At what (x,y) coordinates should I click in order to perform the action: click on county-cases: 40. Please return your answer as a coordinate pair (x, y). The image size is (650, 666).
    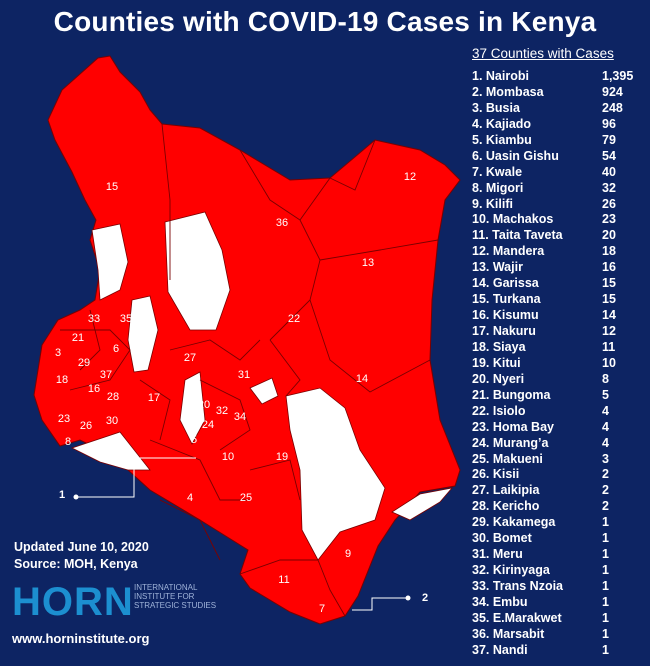
    Looking at the image, I should click on (609, 171).